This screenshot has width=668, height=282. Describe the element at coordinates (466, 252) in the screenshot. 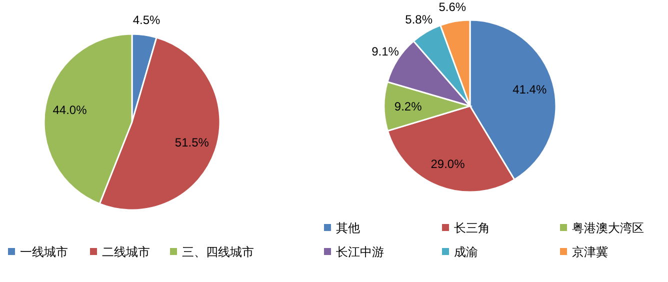

I see `legend-label: 成渝` at that location.